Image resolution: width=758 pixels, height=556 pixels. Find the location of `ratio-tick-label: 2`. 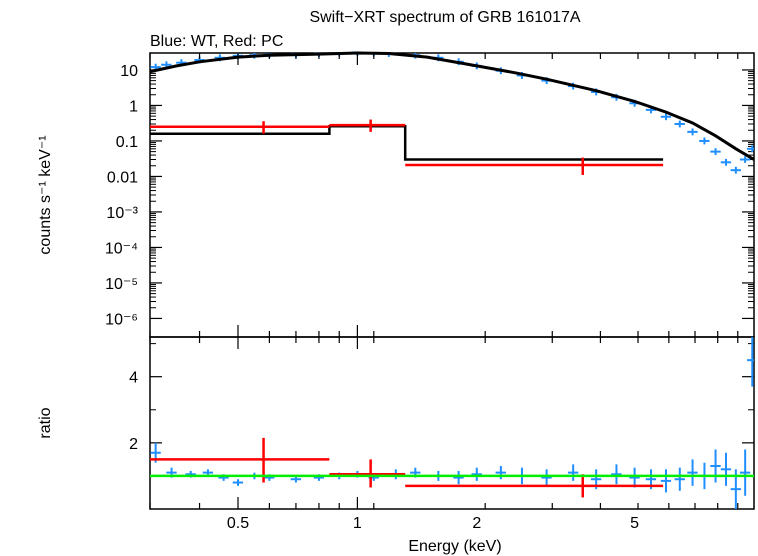

ratio-tick-label: 2 is located at coordinates (133, 444).